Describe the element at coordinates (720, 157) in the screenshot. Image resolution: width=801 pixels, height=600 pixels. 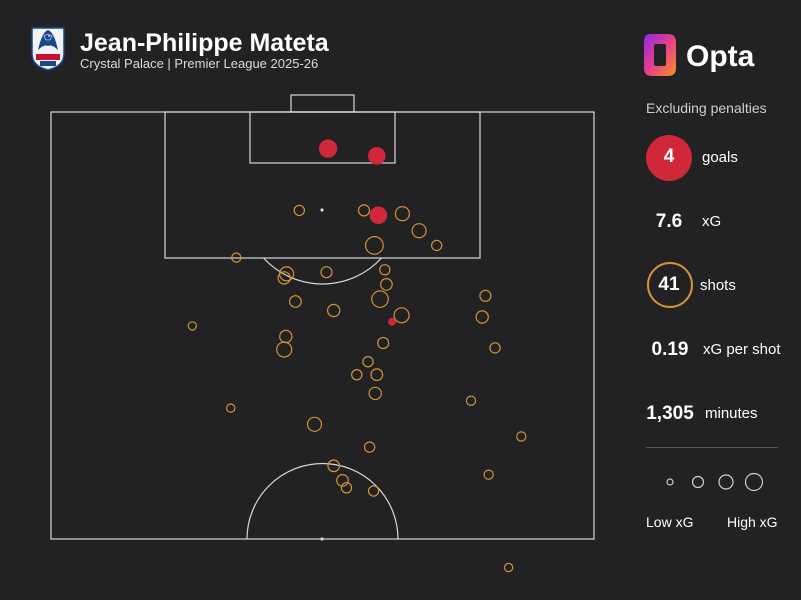
I see `goals-label: goals` at that location.